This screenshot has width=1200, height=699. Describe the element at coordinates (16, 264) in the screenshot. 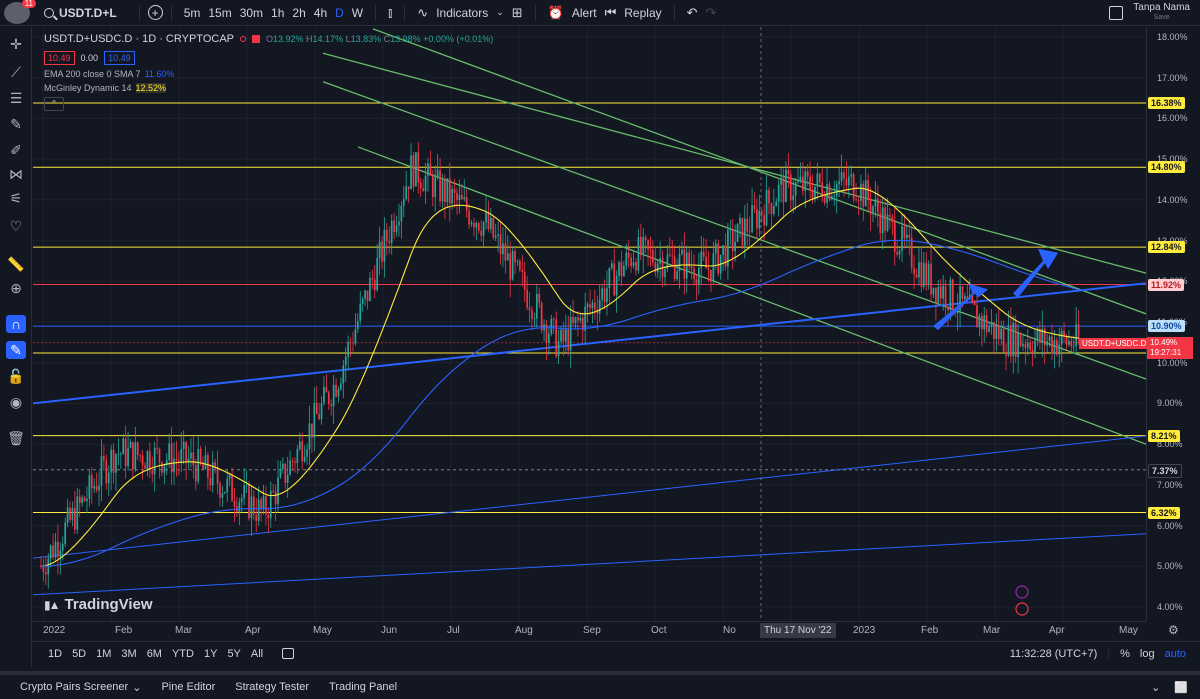

I see `ruler-icon: 📏` at that location.